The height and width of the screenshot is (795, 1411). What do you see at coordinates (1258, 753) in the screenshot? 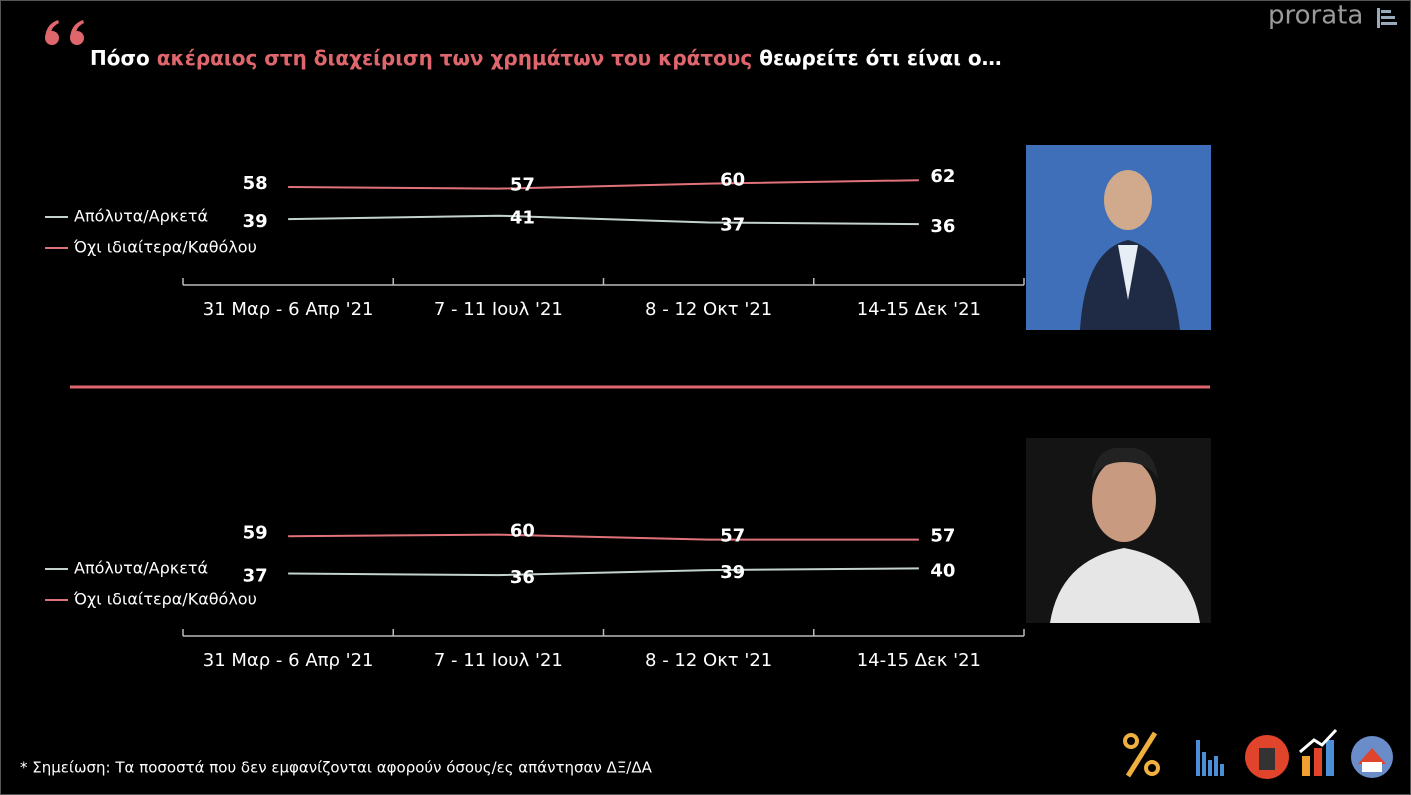
I see `icons` at bounding box center [1258, 753].